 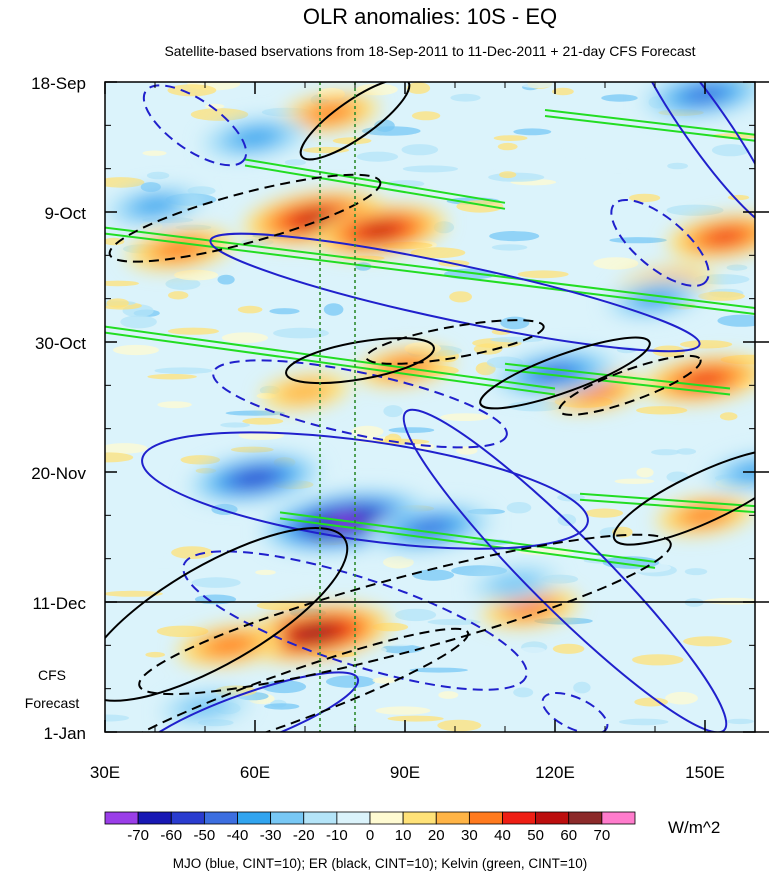 I want to click on reference-lines, so click(x=337, y=407).